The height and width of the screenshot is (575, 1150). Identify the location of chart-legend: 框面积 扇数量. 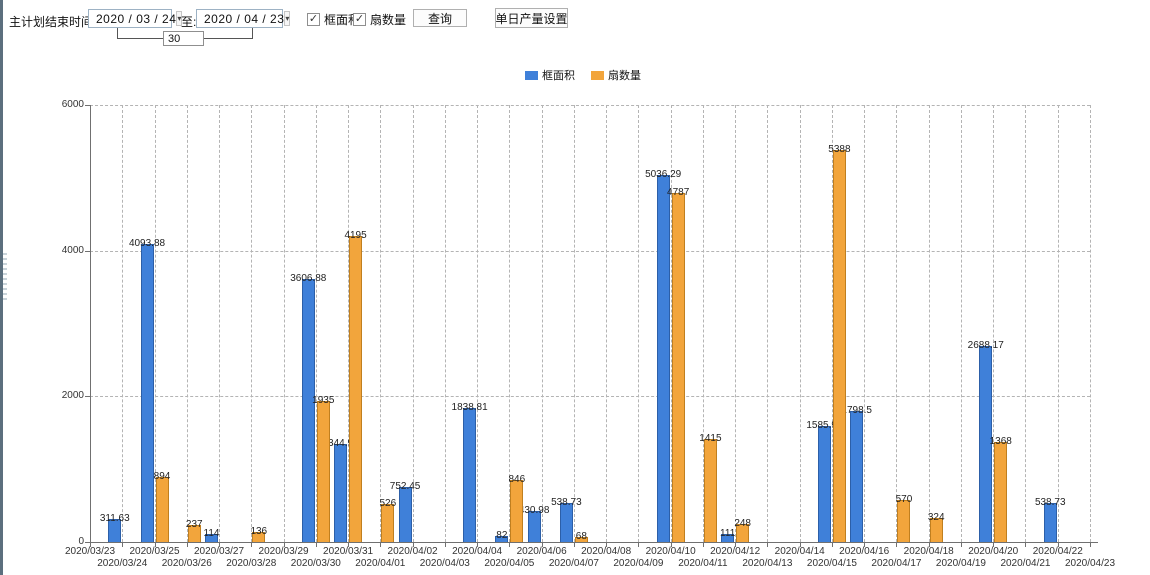
(583, 75).